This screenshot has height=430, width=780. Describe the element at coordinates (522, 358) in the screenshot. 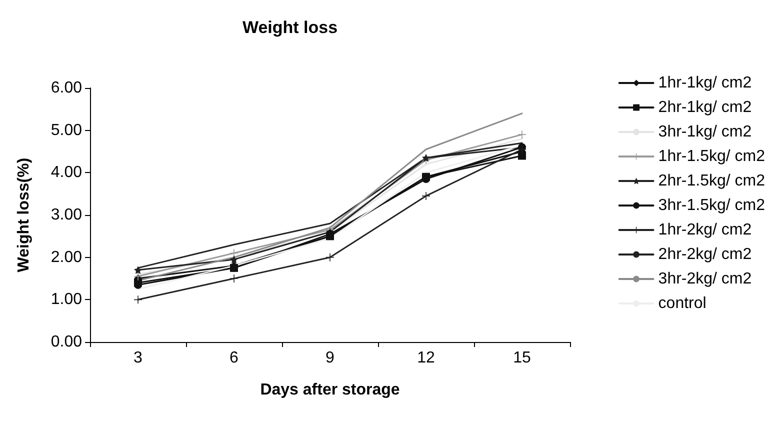

I see `x-tick-label: 15` at that location.